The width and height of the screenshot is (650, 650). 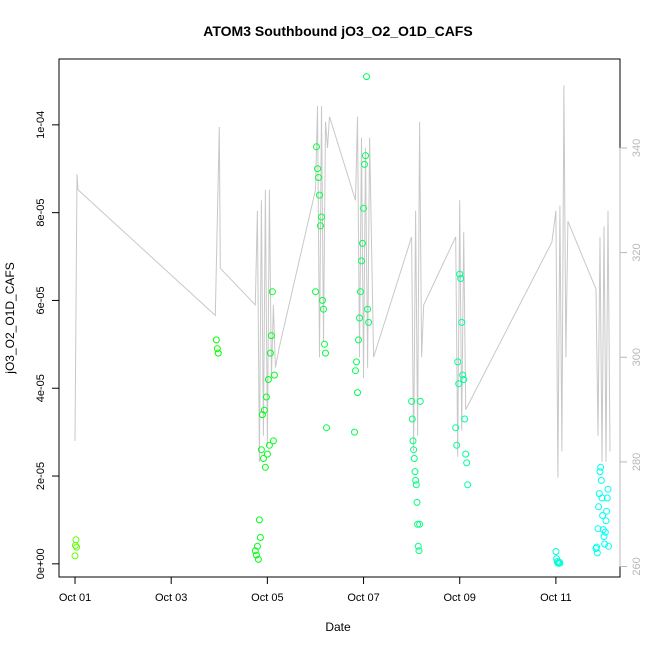 I want to click on y-axis-left: 0e+00 2e-05 4e-05 6e-05 8e-05 1e-04, so click(x=47, y=345).